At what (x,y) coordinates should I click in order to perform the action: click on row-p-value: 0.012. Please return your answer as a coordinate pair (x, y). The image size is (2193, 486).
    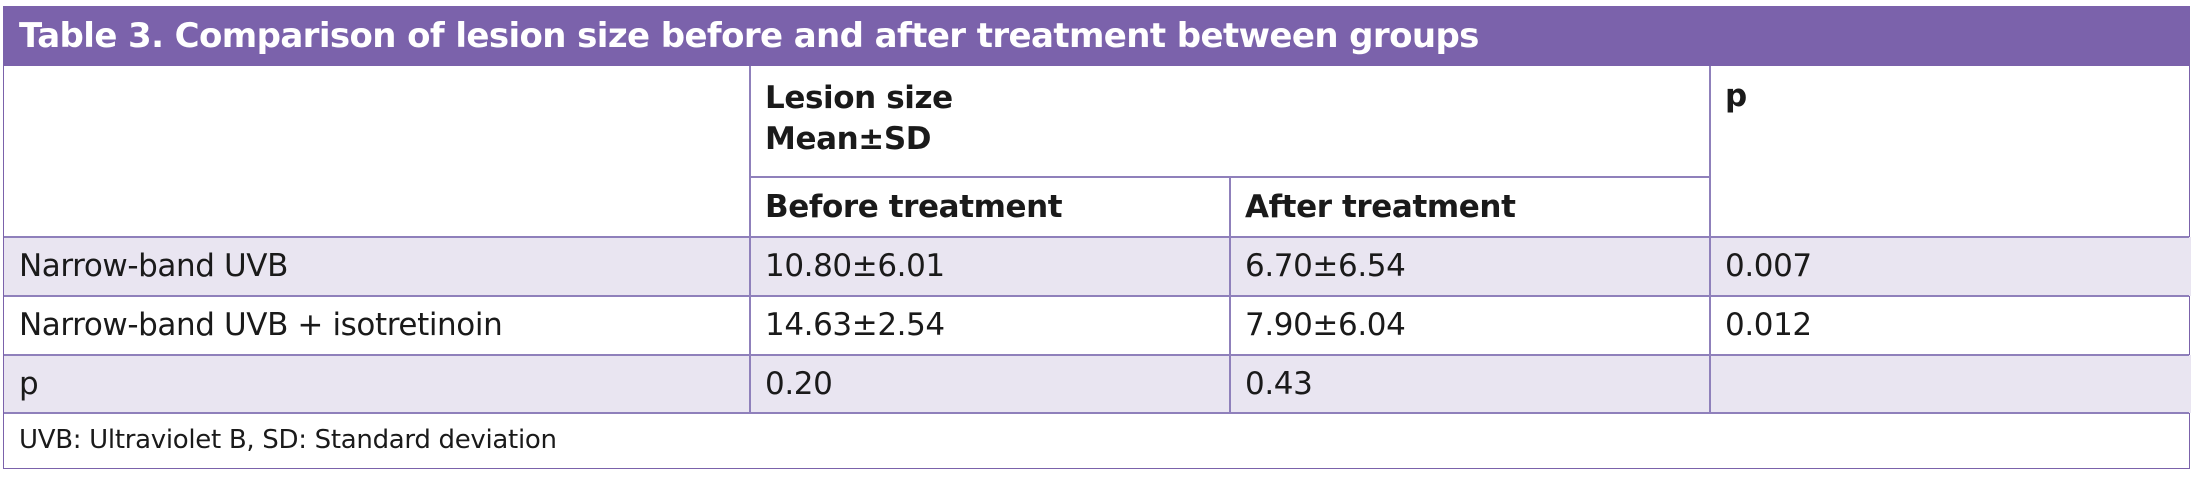
    Looking at the image, I should click on (1768, 325).